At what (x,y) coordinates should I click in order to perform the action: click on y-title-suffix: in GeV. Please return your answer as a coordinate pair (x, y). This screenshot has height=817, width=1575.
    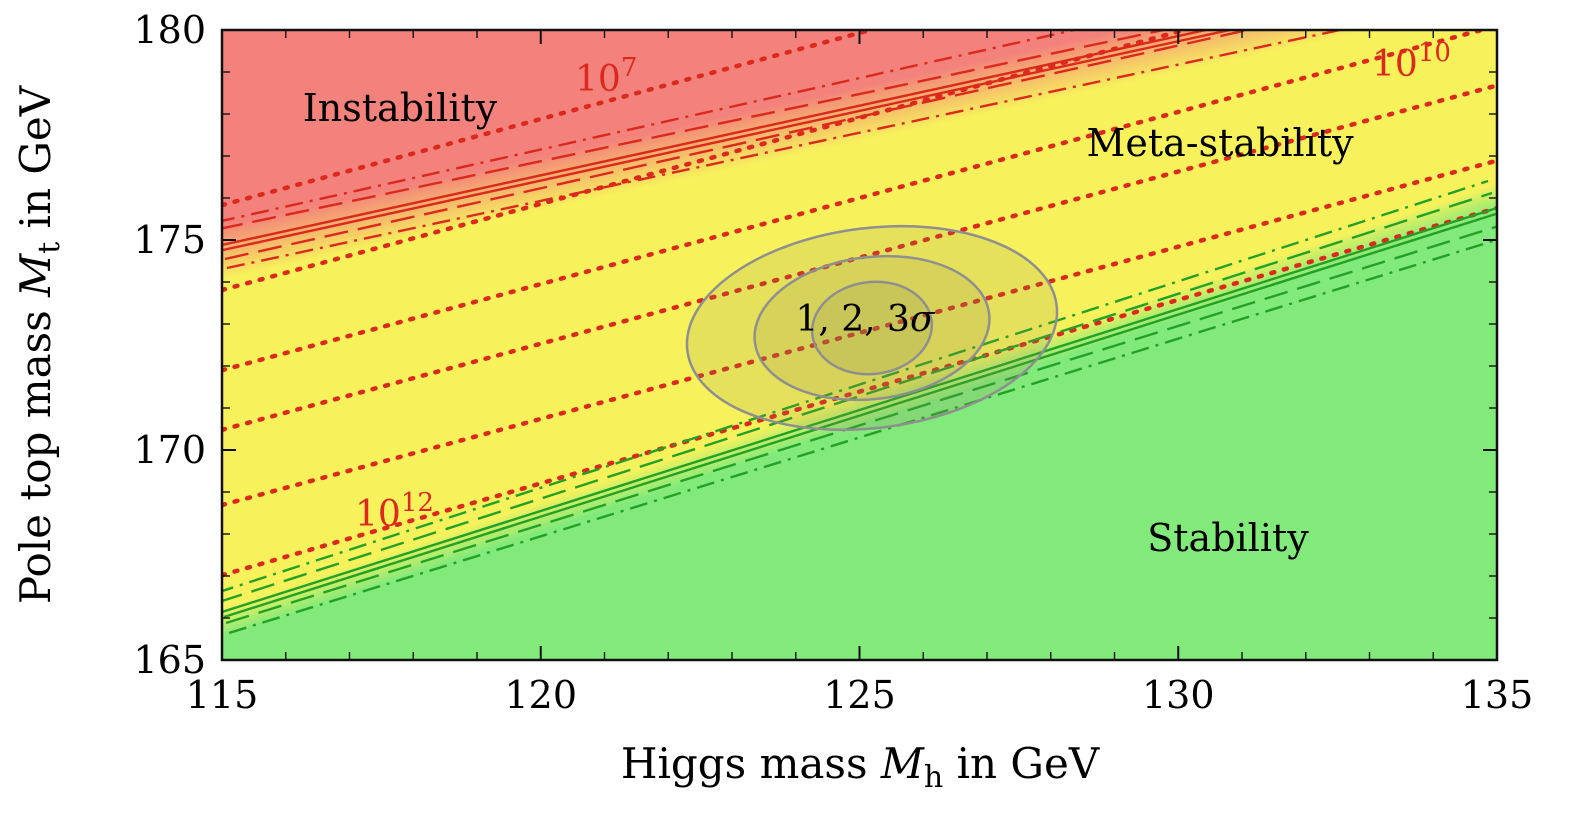
    Looking at the image, I should click on (35, 163).